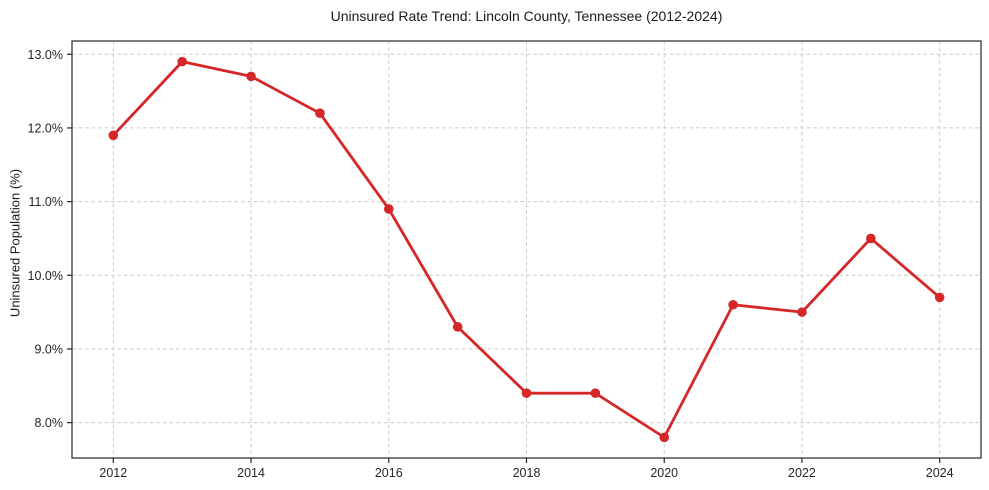 Image resolution: width=989 pixels, height=490 pixels. What do you see at coordinates (251, 473) in the screenshot?
I see `x-tick-label: 2014` at bounding box center [251, 473].